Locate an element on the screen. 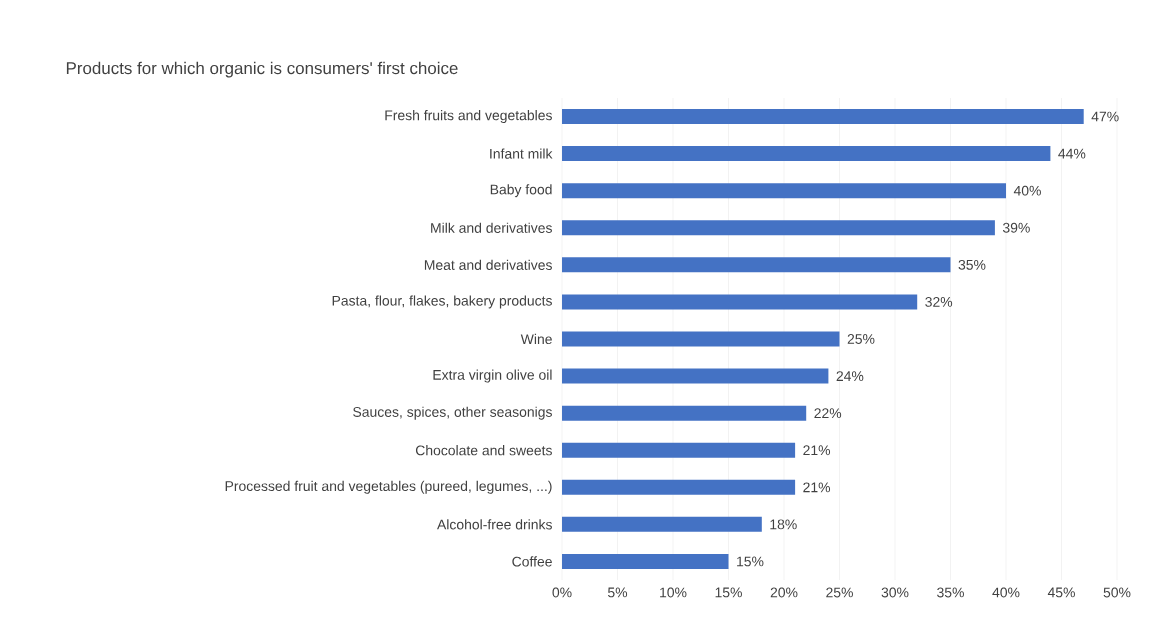  data-label: 35% is located at coordinates (972, 264).